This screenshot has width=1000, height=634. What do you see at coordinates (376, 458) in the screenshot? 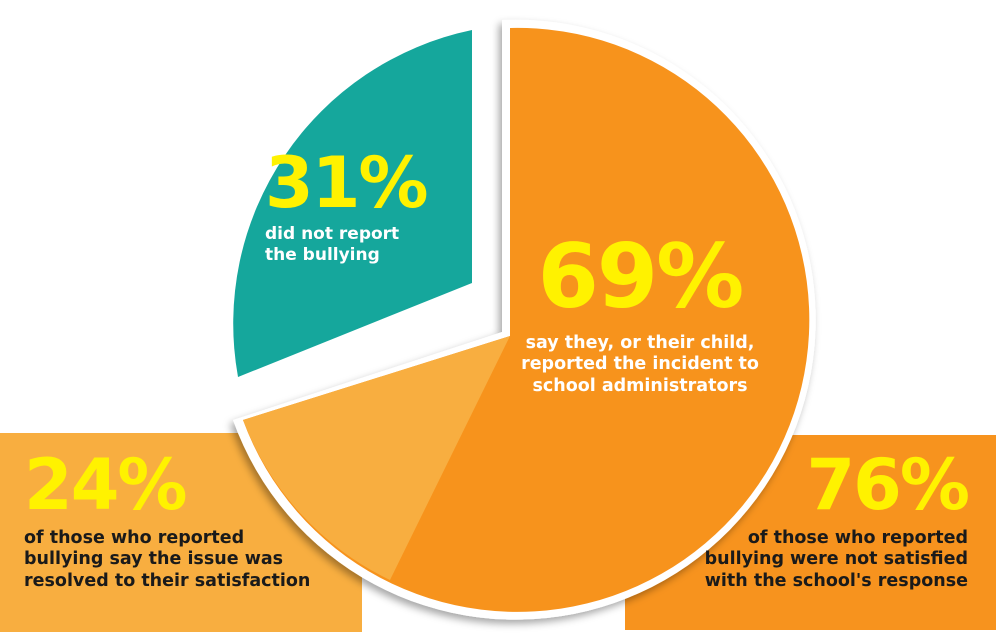
I see `pie-subslice-satisfied` at bounding box center [376, 458].